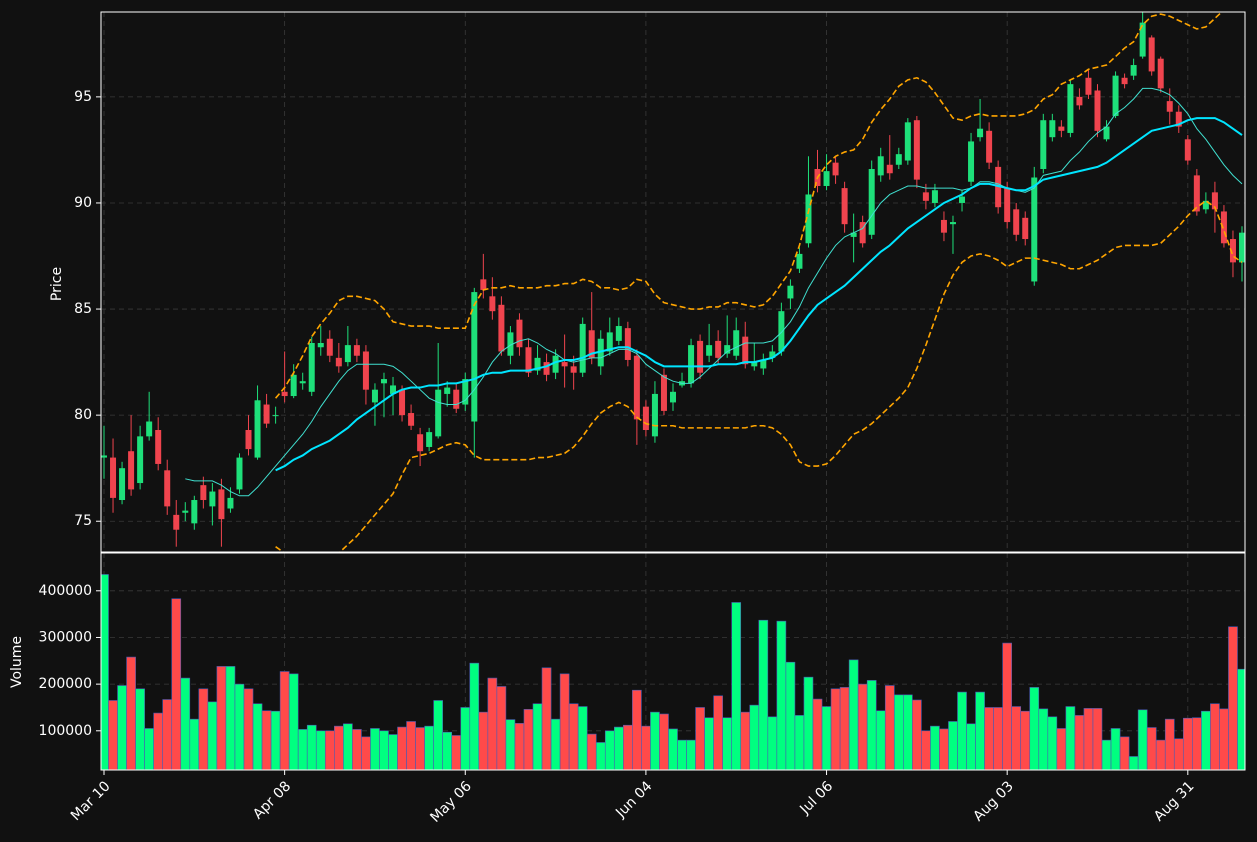 This screenshot has width=1257, height=842. What do you see at coordinates (65, 731) in the screenshot?
I see `y-tick-label: 100000` at bounding box center [65, 731].